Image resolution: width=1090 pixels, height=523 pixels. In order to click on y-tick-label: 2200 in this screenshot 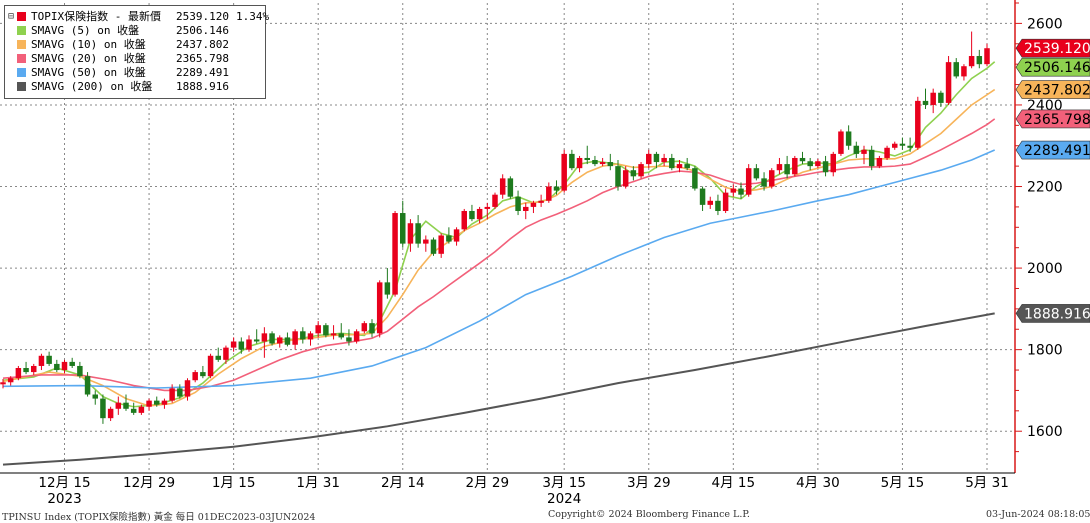, I will do `click(1045, 188)`.